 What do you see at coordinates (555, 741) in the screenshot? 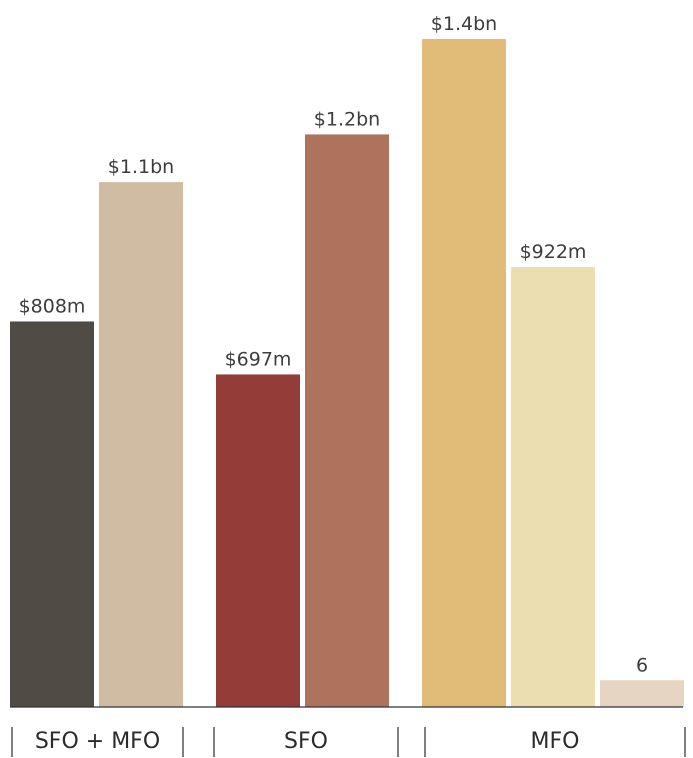
I see `group-label-2: MFO` at bounding box center [555, 741].